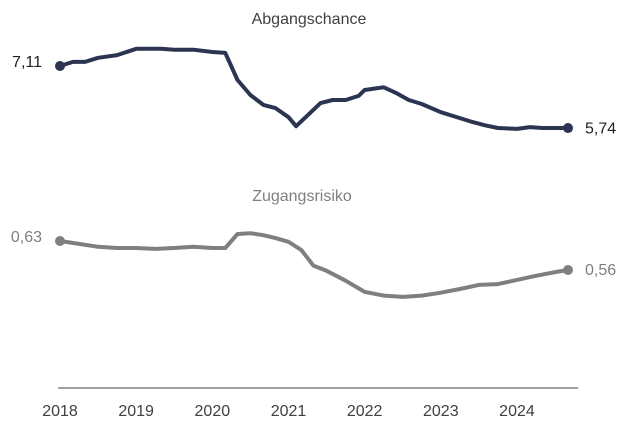 The height and width of the screenshot is (423, 623). Describe the element at coordinates (365, 411) in the screenshot. I see `x-tick-label: 2022` at that location.